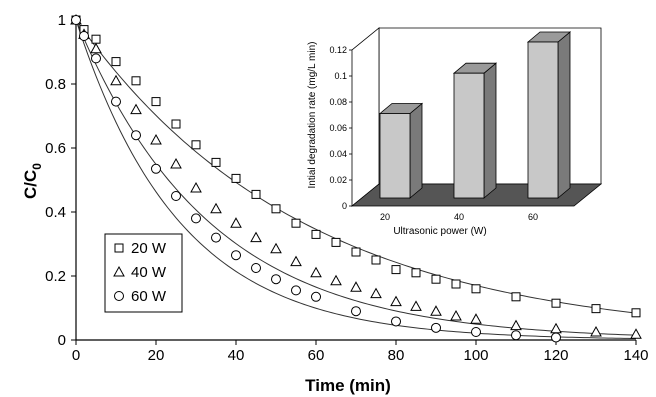 The width and height of the screenshot is (656, 397). I want to click on legend-marker-square, so click(119, 248).